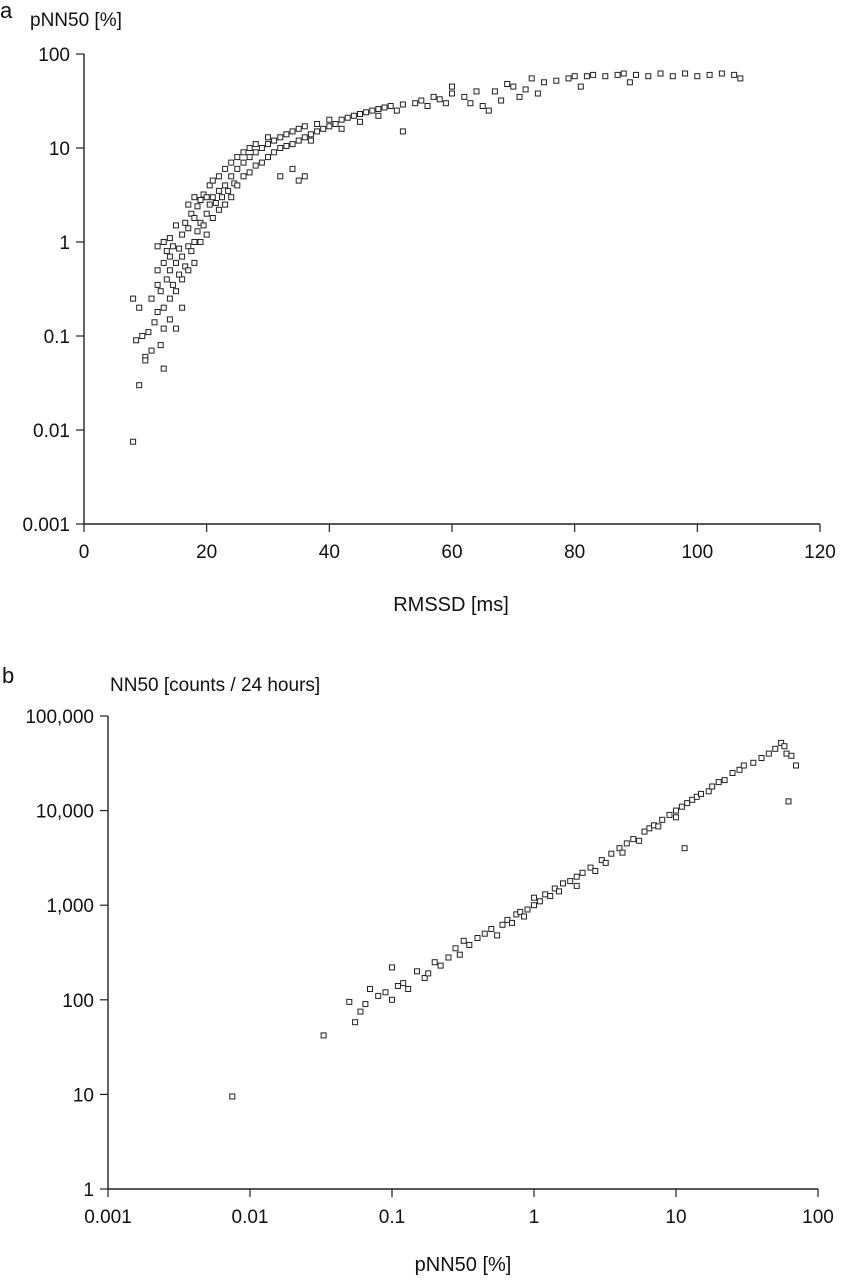  Describe the element at coordinates (54, 55) in the screenshot. I see `panel-a-y-tick-label: 100` at that location.